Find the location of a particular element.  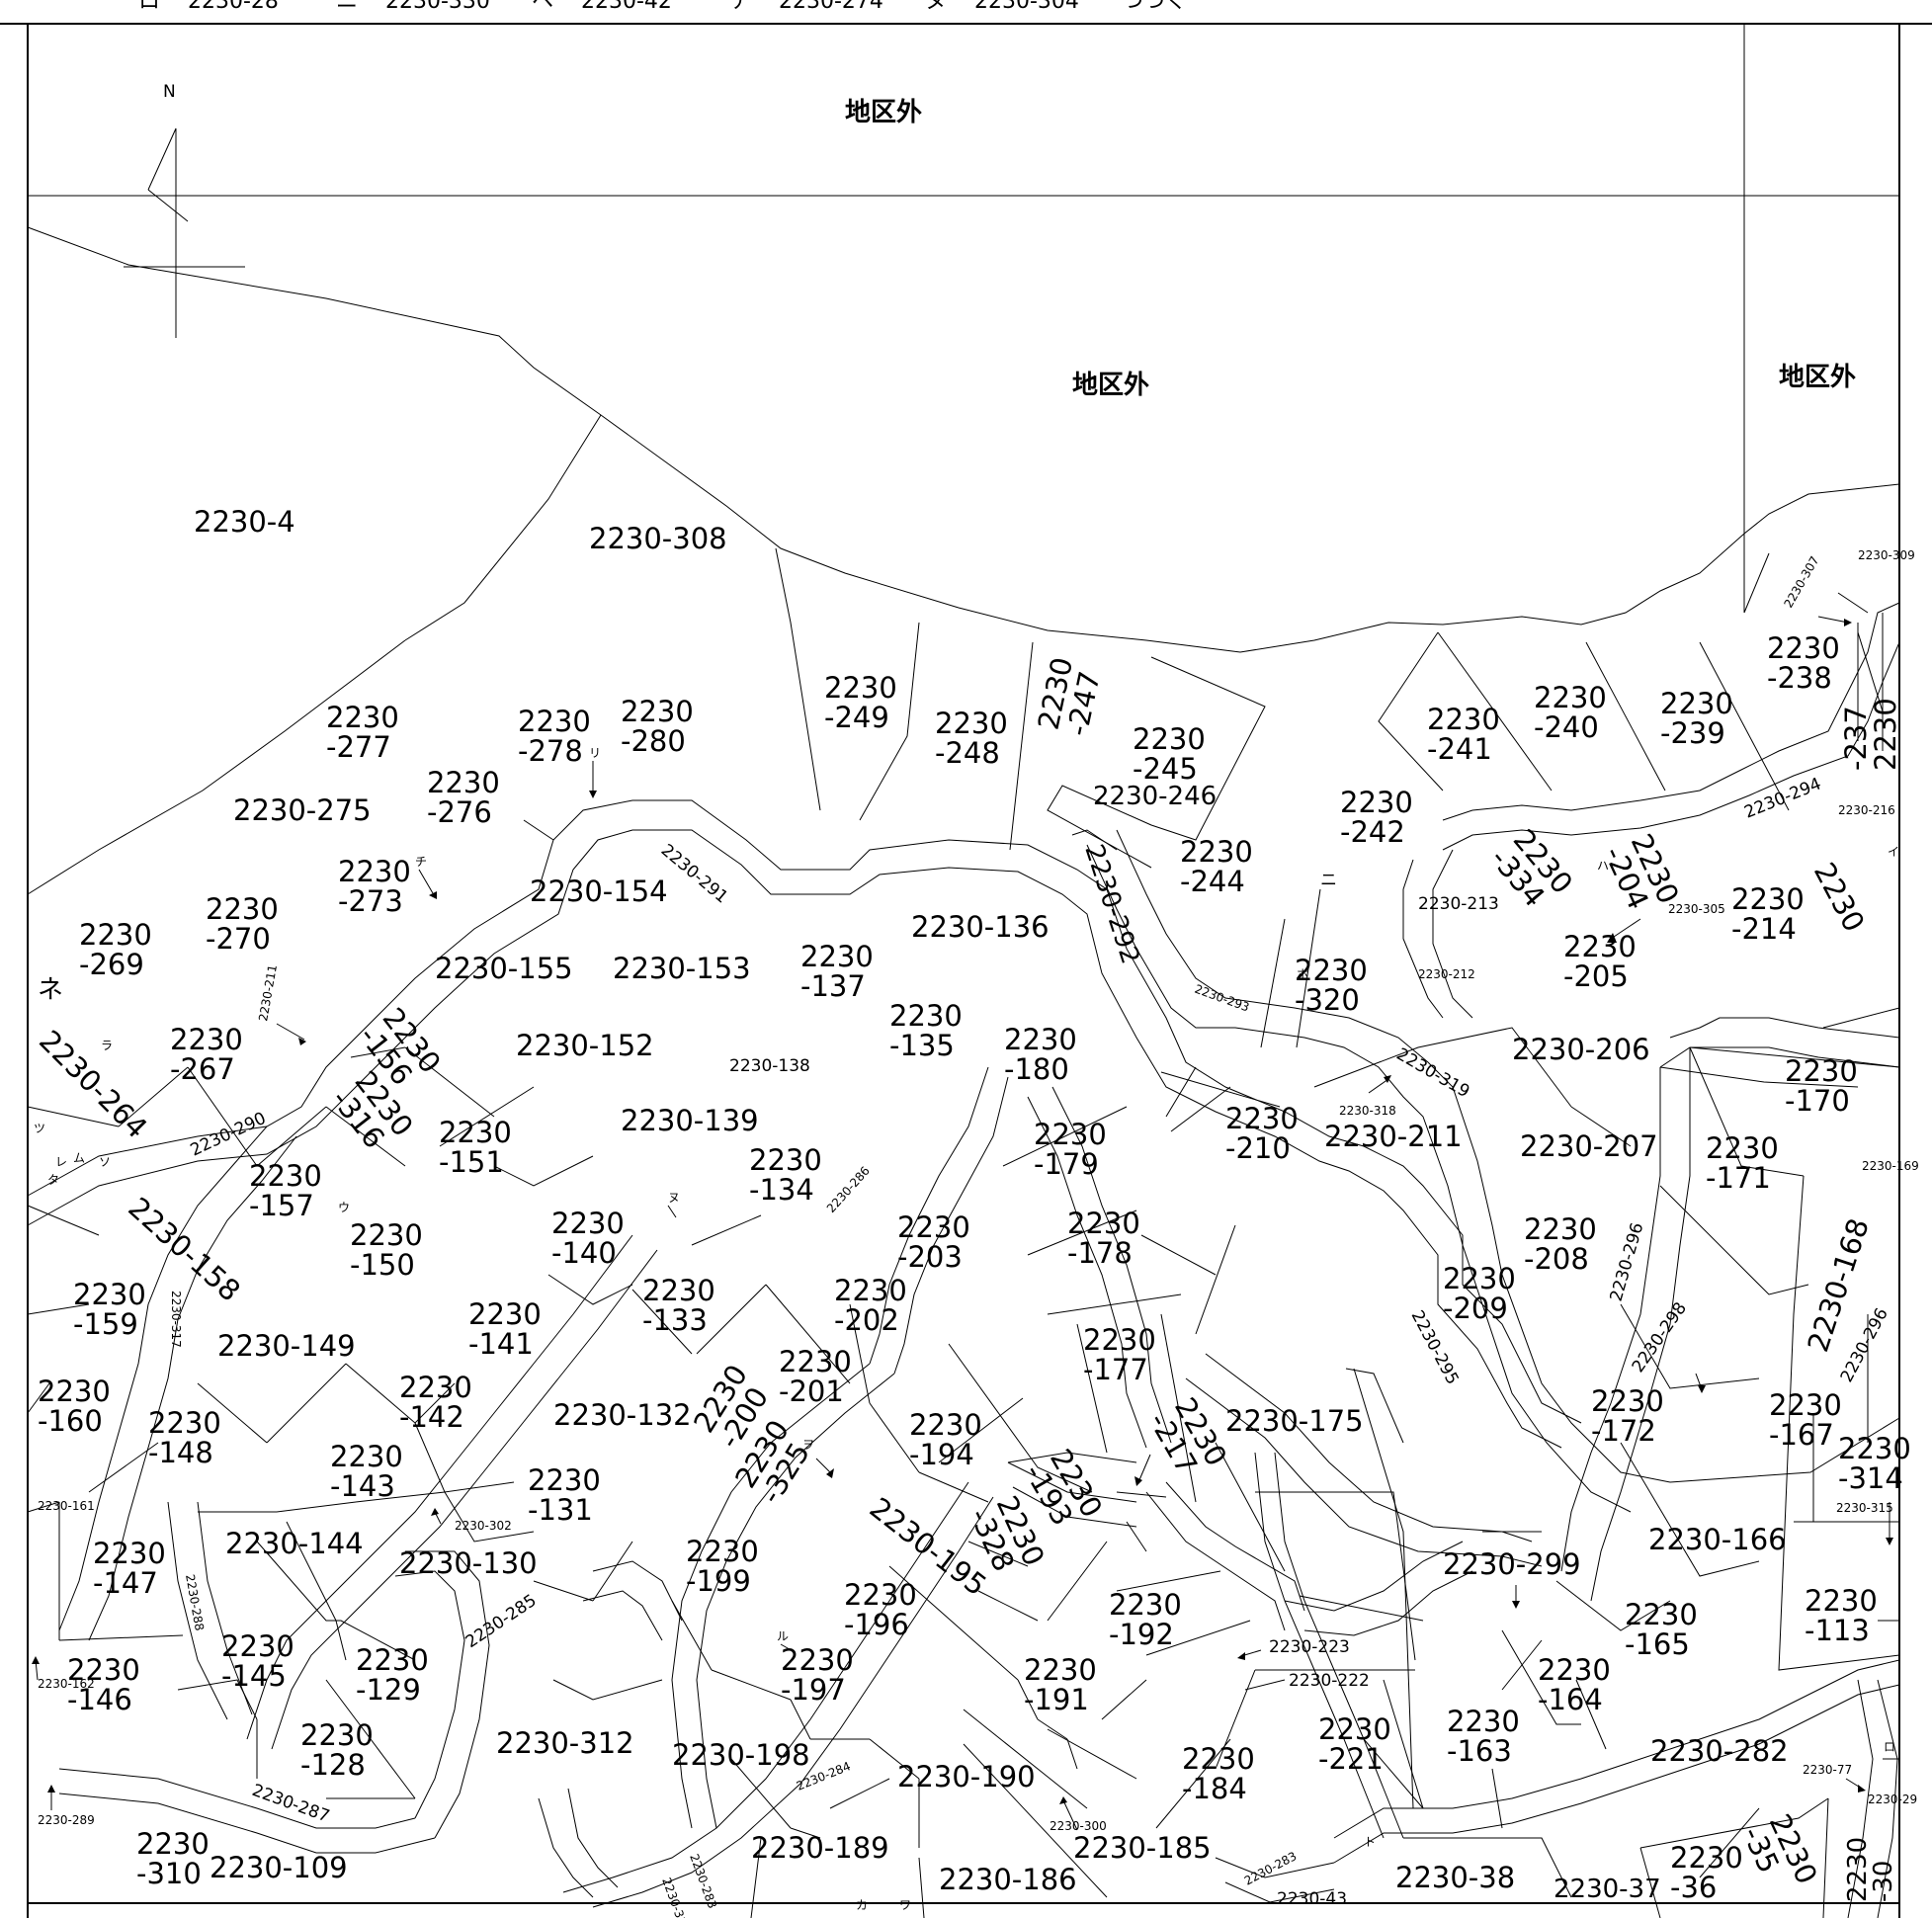

parcel-label: 2230 -142 is located at coordinates (435, 1402).